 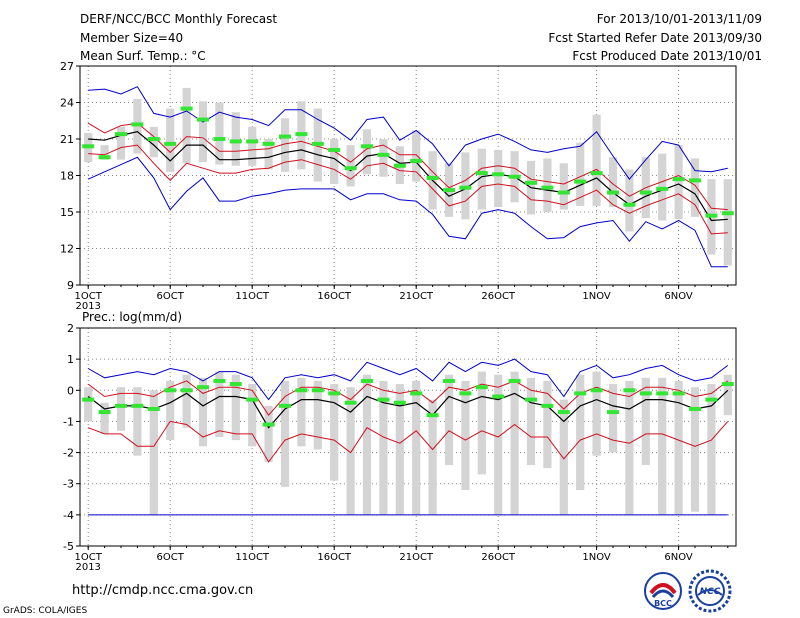 What do you see at coordinates (678, 557) in the screenshot?
I see `panel2-xtick-label: 6NOV` at bounding box center [678, 557].